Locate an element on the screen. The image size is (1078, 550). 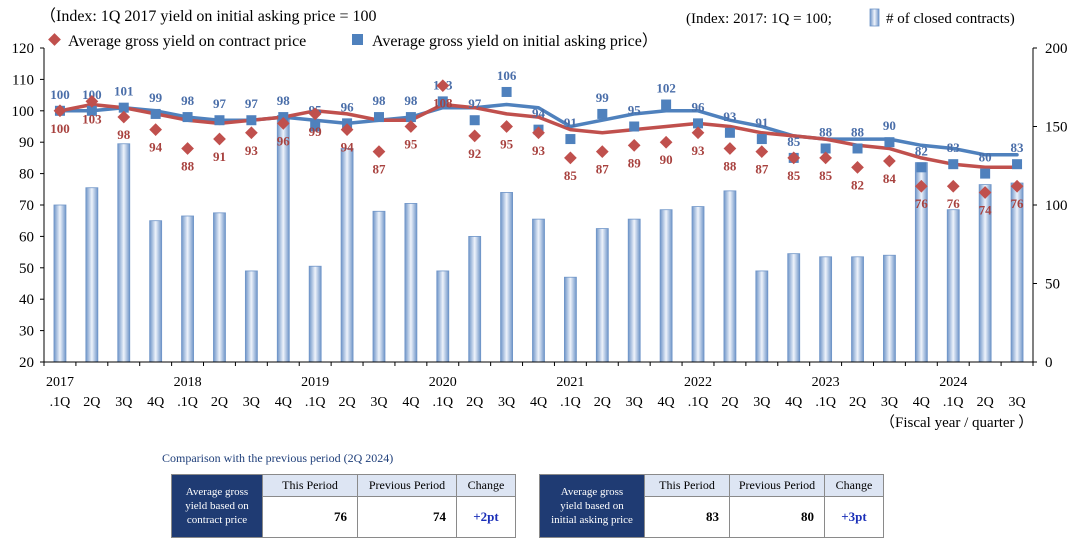
y-right-tick-label: 200 is located at coordinates (1056, 49).